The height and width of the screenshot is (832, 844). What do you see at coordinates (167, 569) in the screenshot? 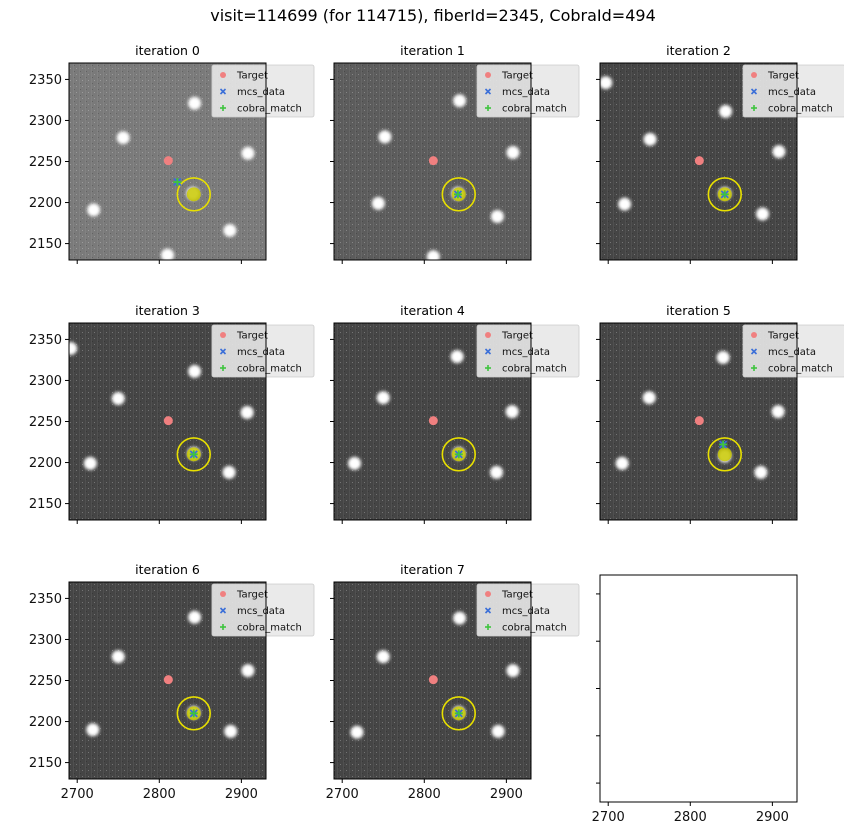
I see `panel-title: iteration 6` at bounding box center [167, 569].